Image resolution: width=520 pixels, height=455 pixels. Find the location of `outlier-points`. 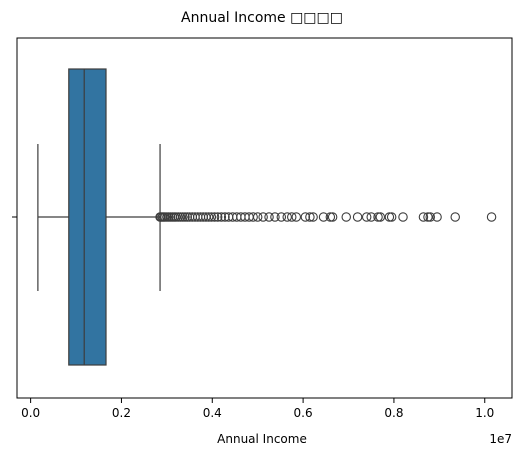

outlier-points is located at coordinates (326, 217).